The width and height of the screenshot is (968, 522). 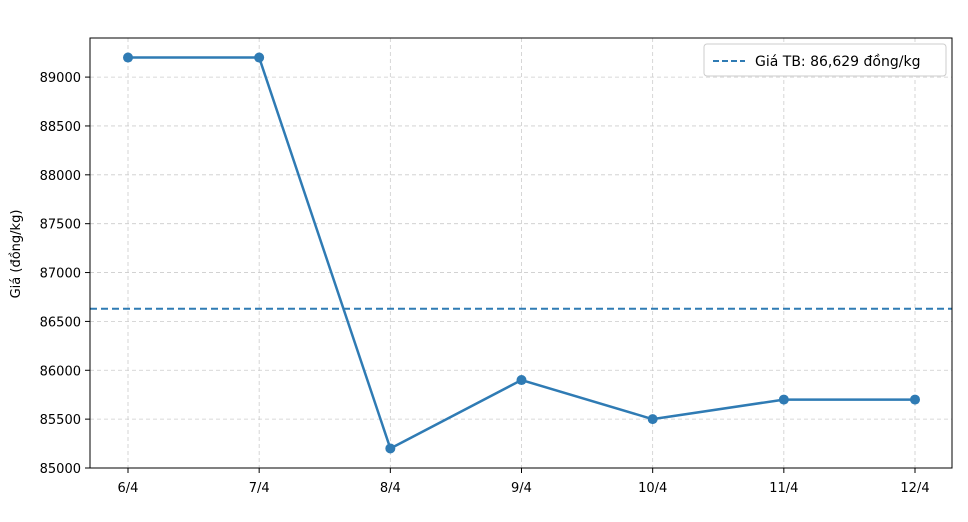 I want to click on legend-box, so click(x=825, y=60).